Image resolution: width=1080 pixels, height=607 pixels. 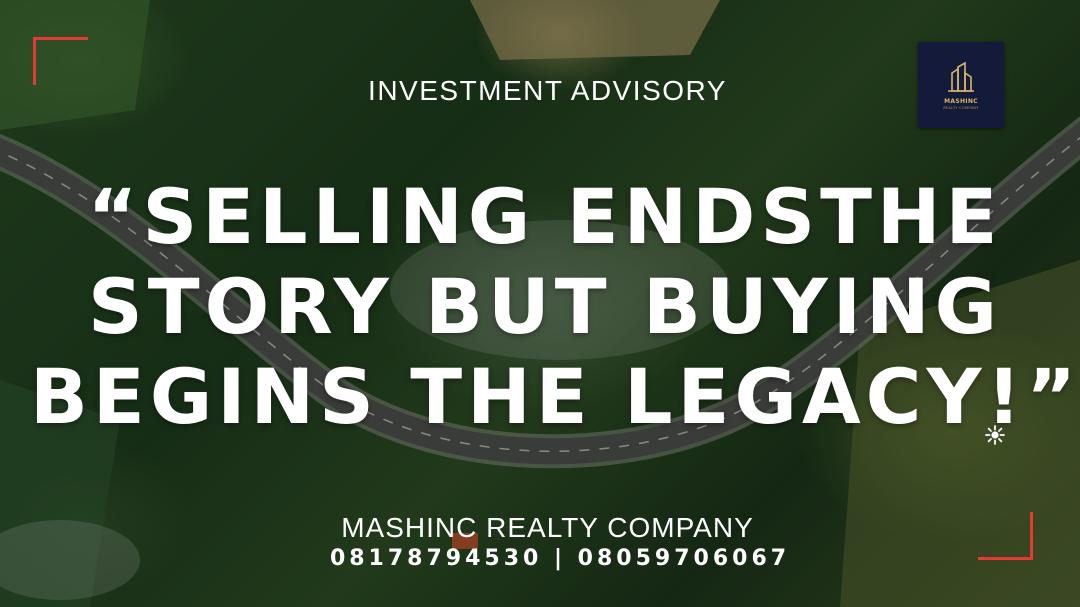 I want to click on headline-line-3: BEGINS THE LEGACY!”, so click(x=545, y=397).